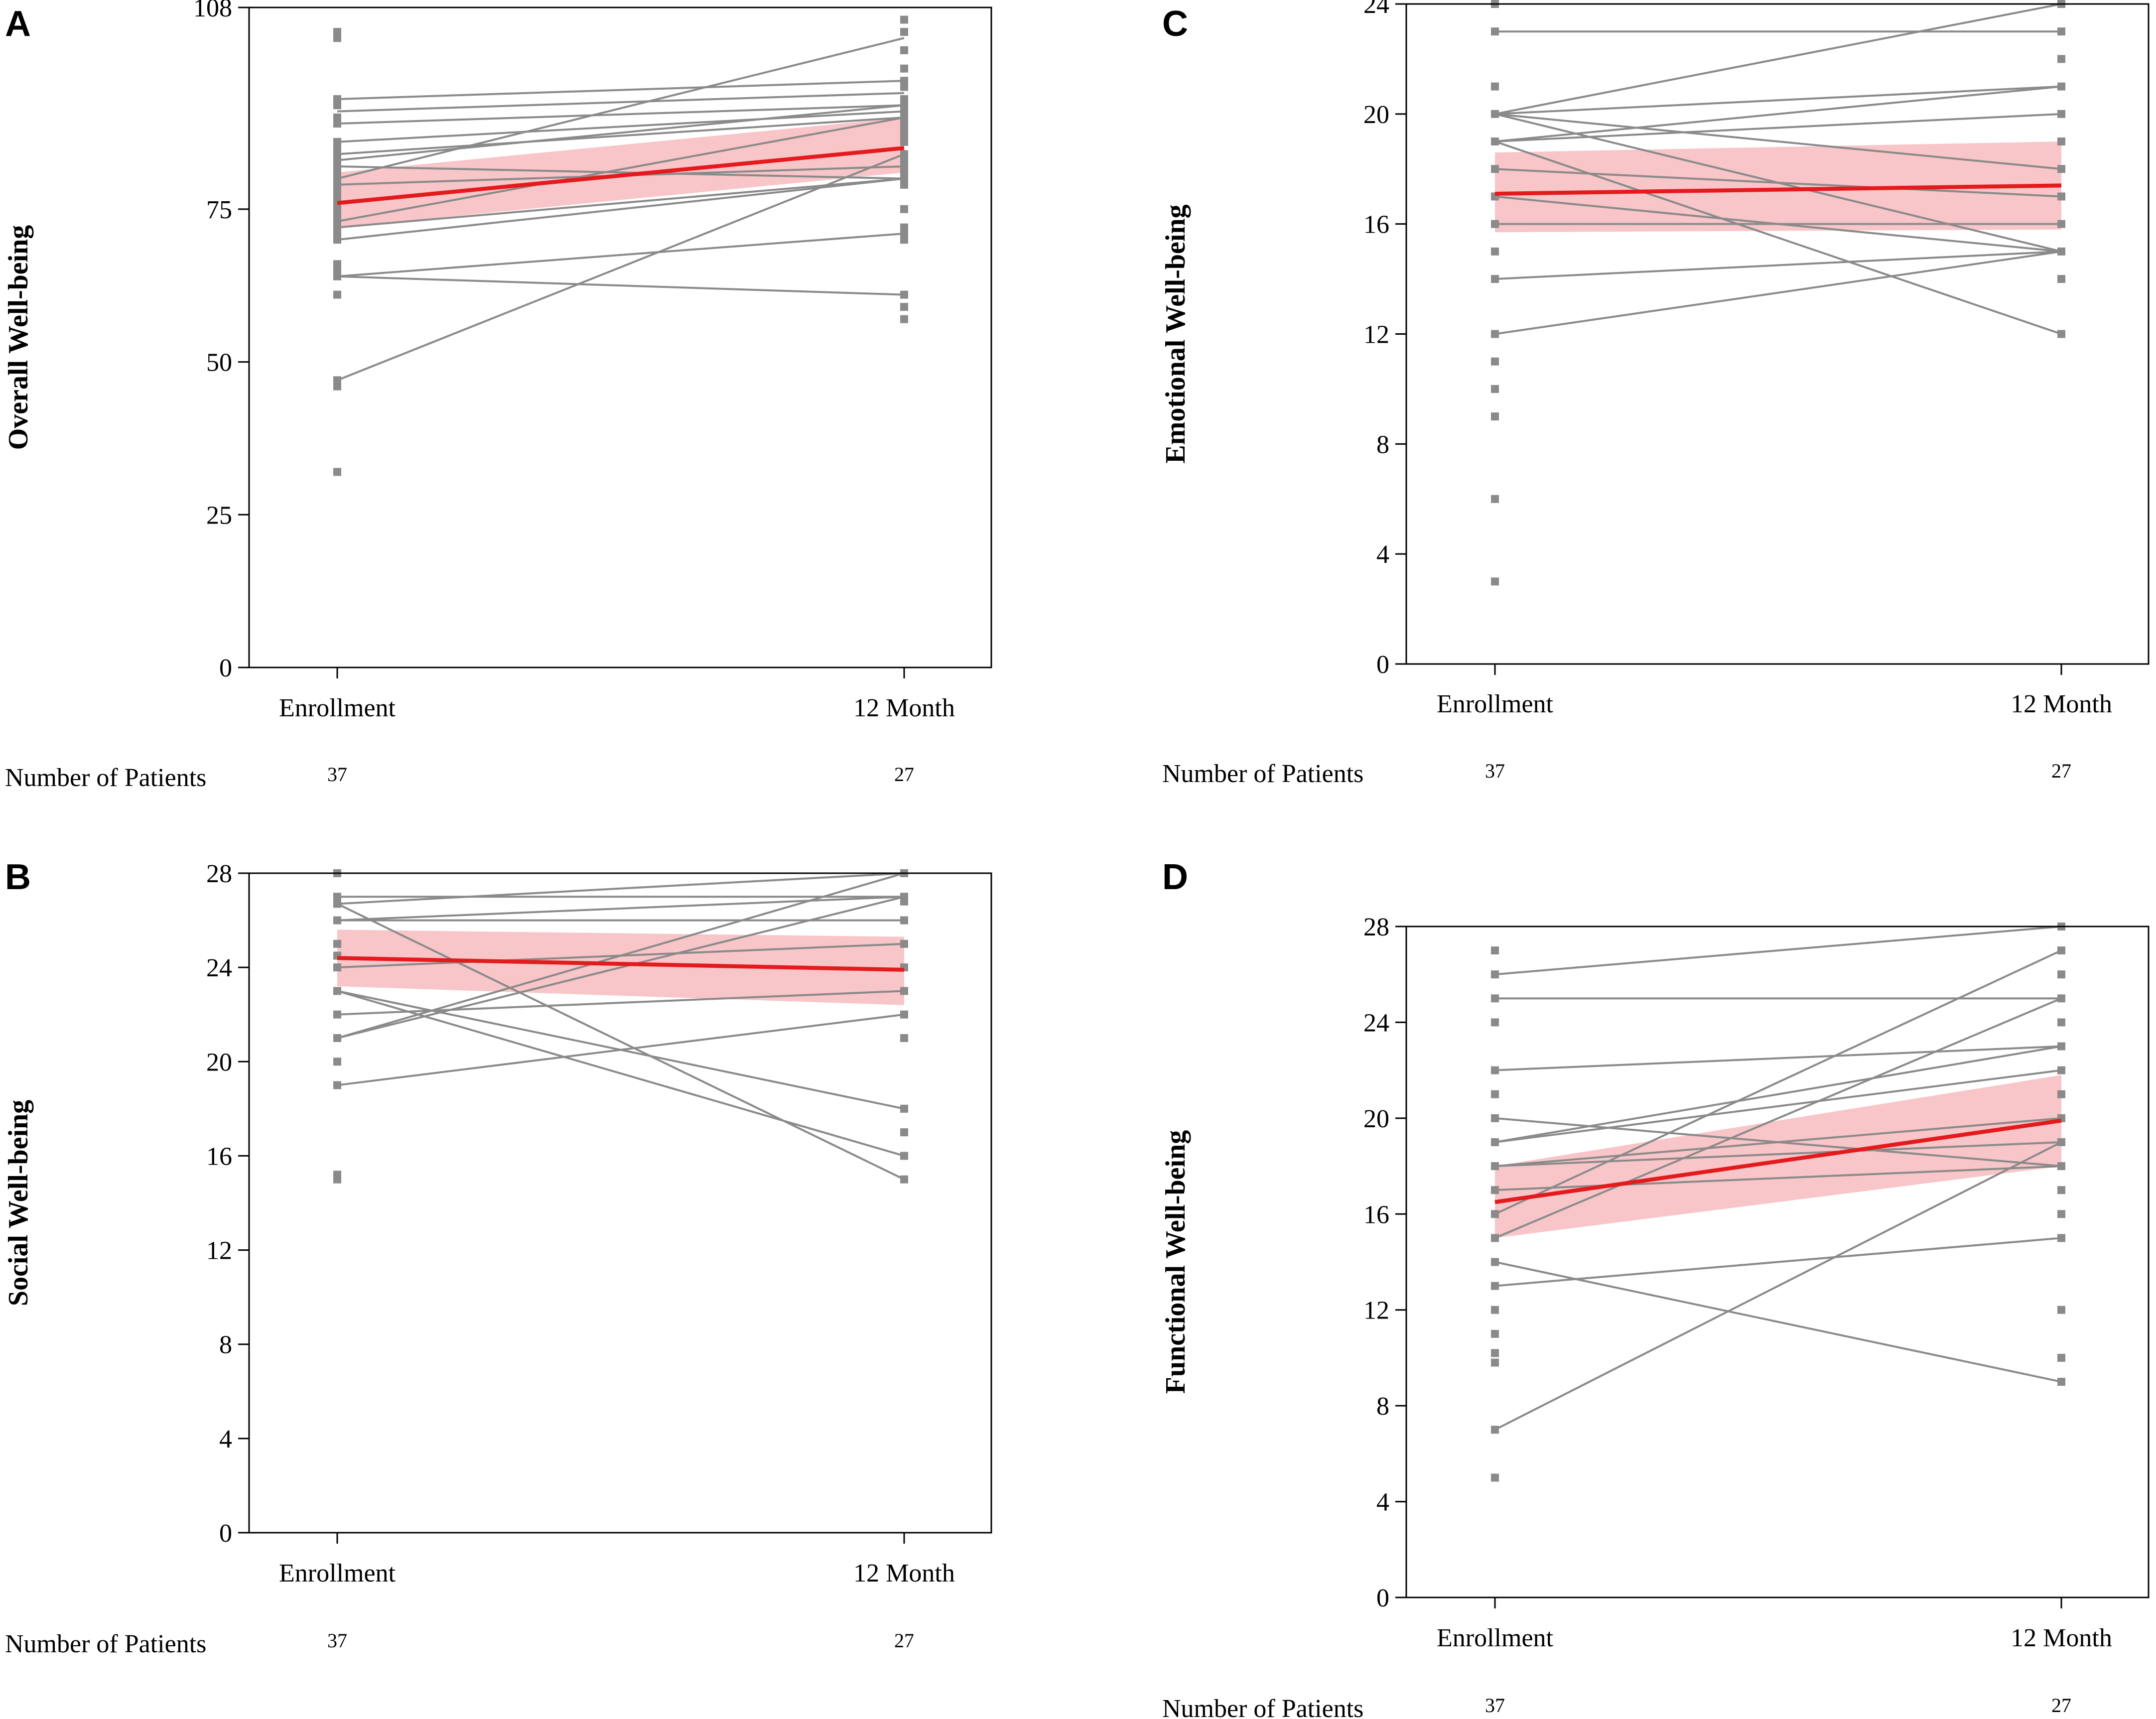  What do you see at coordinates (219, 515) in the screenshot?
I see `y-tick-label: 25` at bounding box center [219, 515].